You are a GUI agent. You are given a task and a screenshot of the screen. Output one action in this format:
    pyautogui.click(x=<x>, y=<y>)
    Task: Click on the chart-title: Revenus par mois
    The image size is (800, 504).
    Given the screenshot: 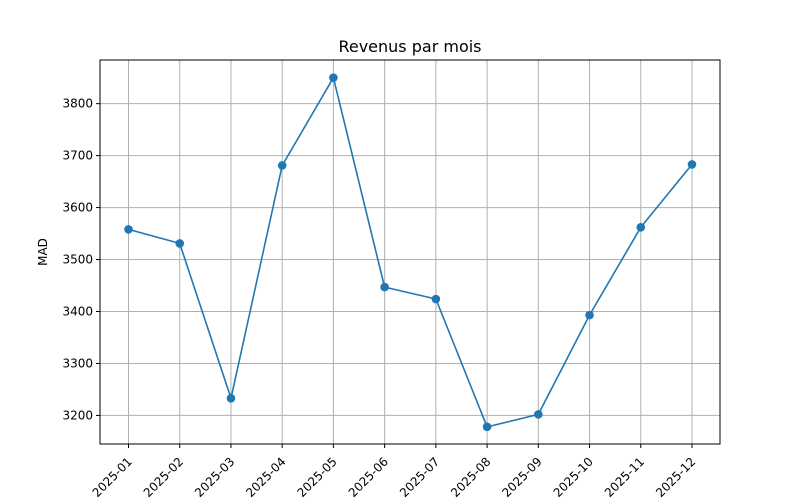 What is the action you would take?
    pyautogui.click(x=409, y=46)
    